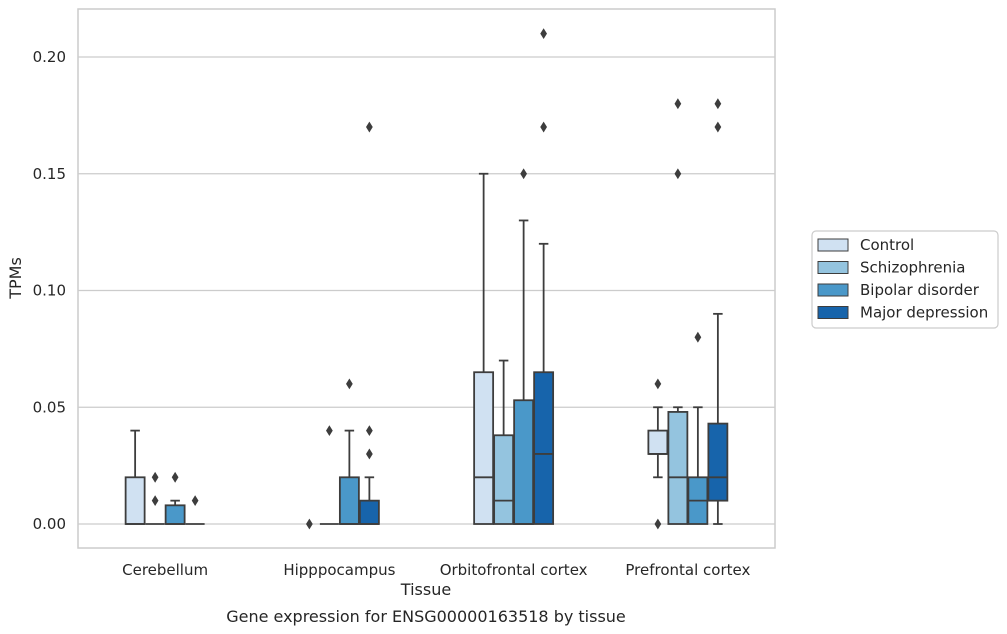 This screenshot has height=634, width=1007. Describe the element at coordinates (49, 174) in the screenshot. I see `y-tick-label: 0.15` at that location.